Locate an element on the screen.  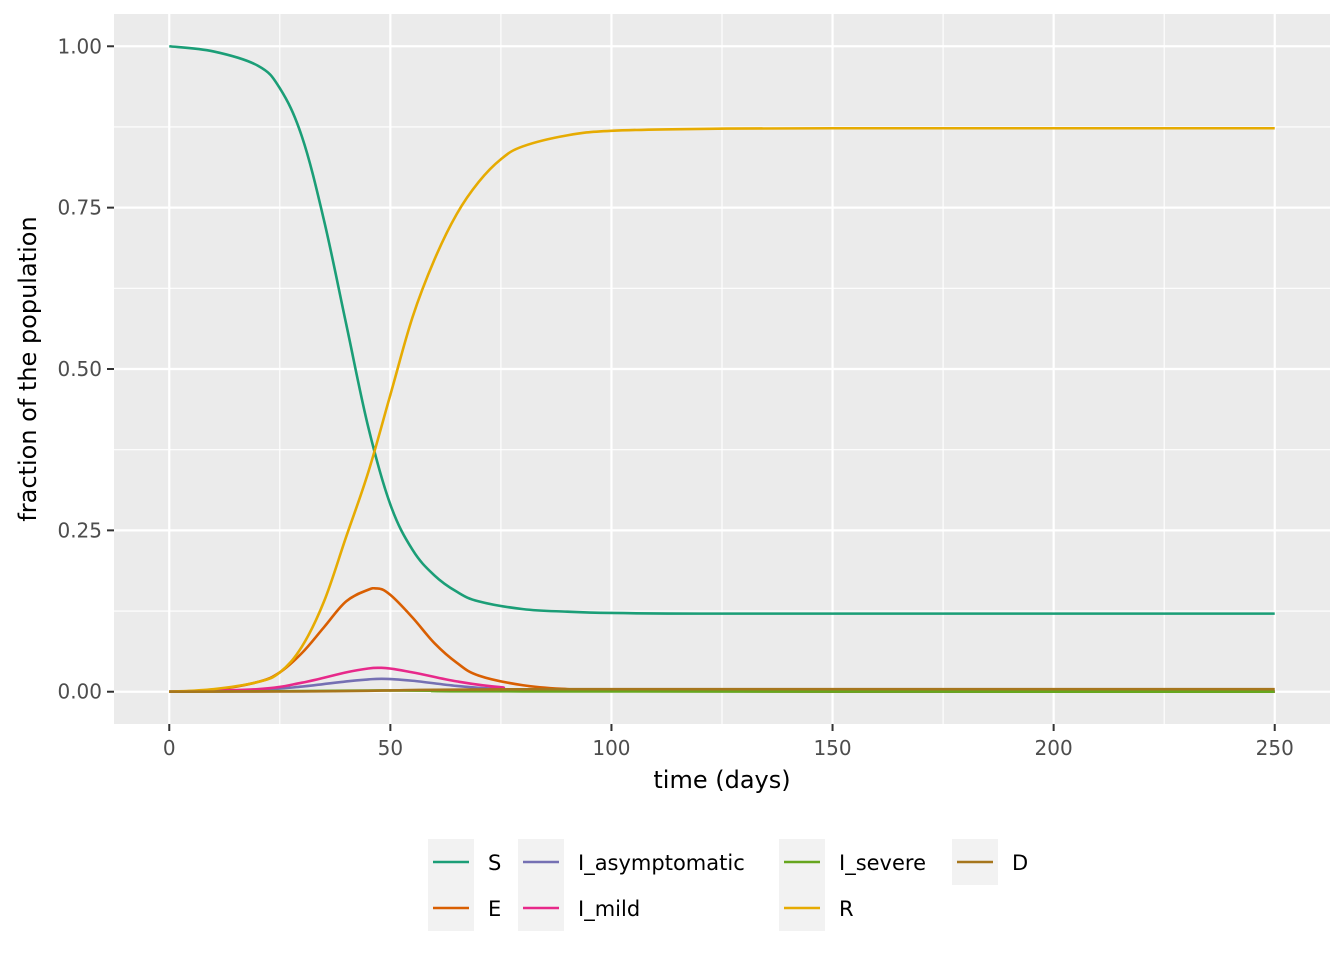
legend-label: I_asymptomatic is located at coordinates (661, 863).